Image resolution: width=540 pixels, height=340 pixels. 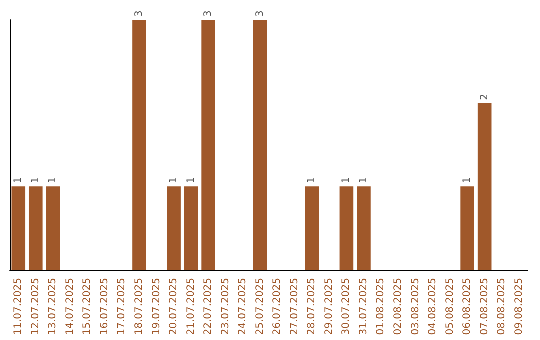 I want to click on x-tick-label: 26.07.2025, so click(x=278, y=307).